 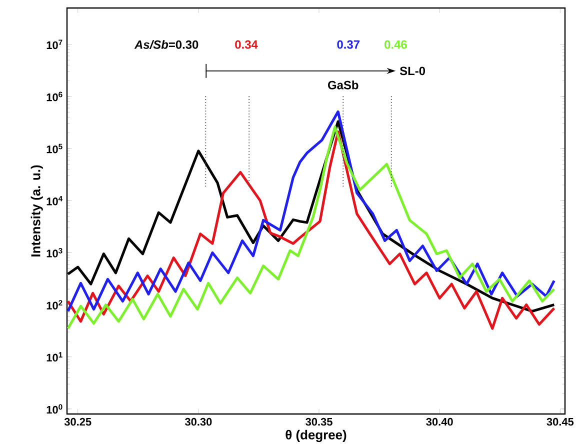 What do you see at coordinates (343, 85) in the screenshot?
I see `annotation: GaSb` at bounding box center [343, 85].